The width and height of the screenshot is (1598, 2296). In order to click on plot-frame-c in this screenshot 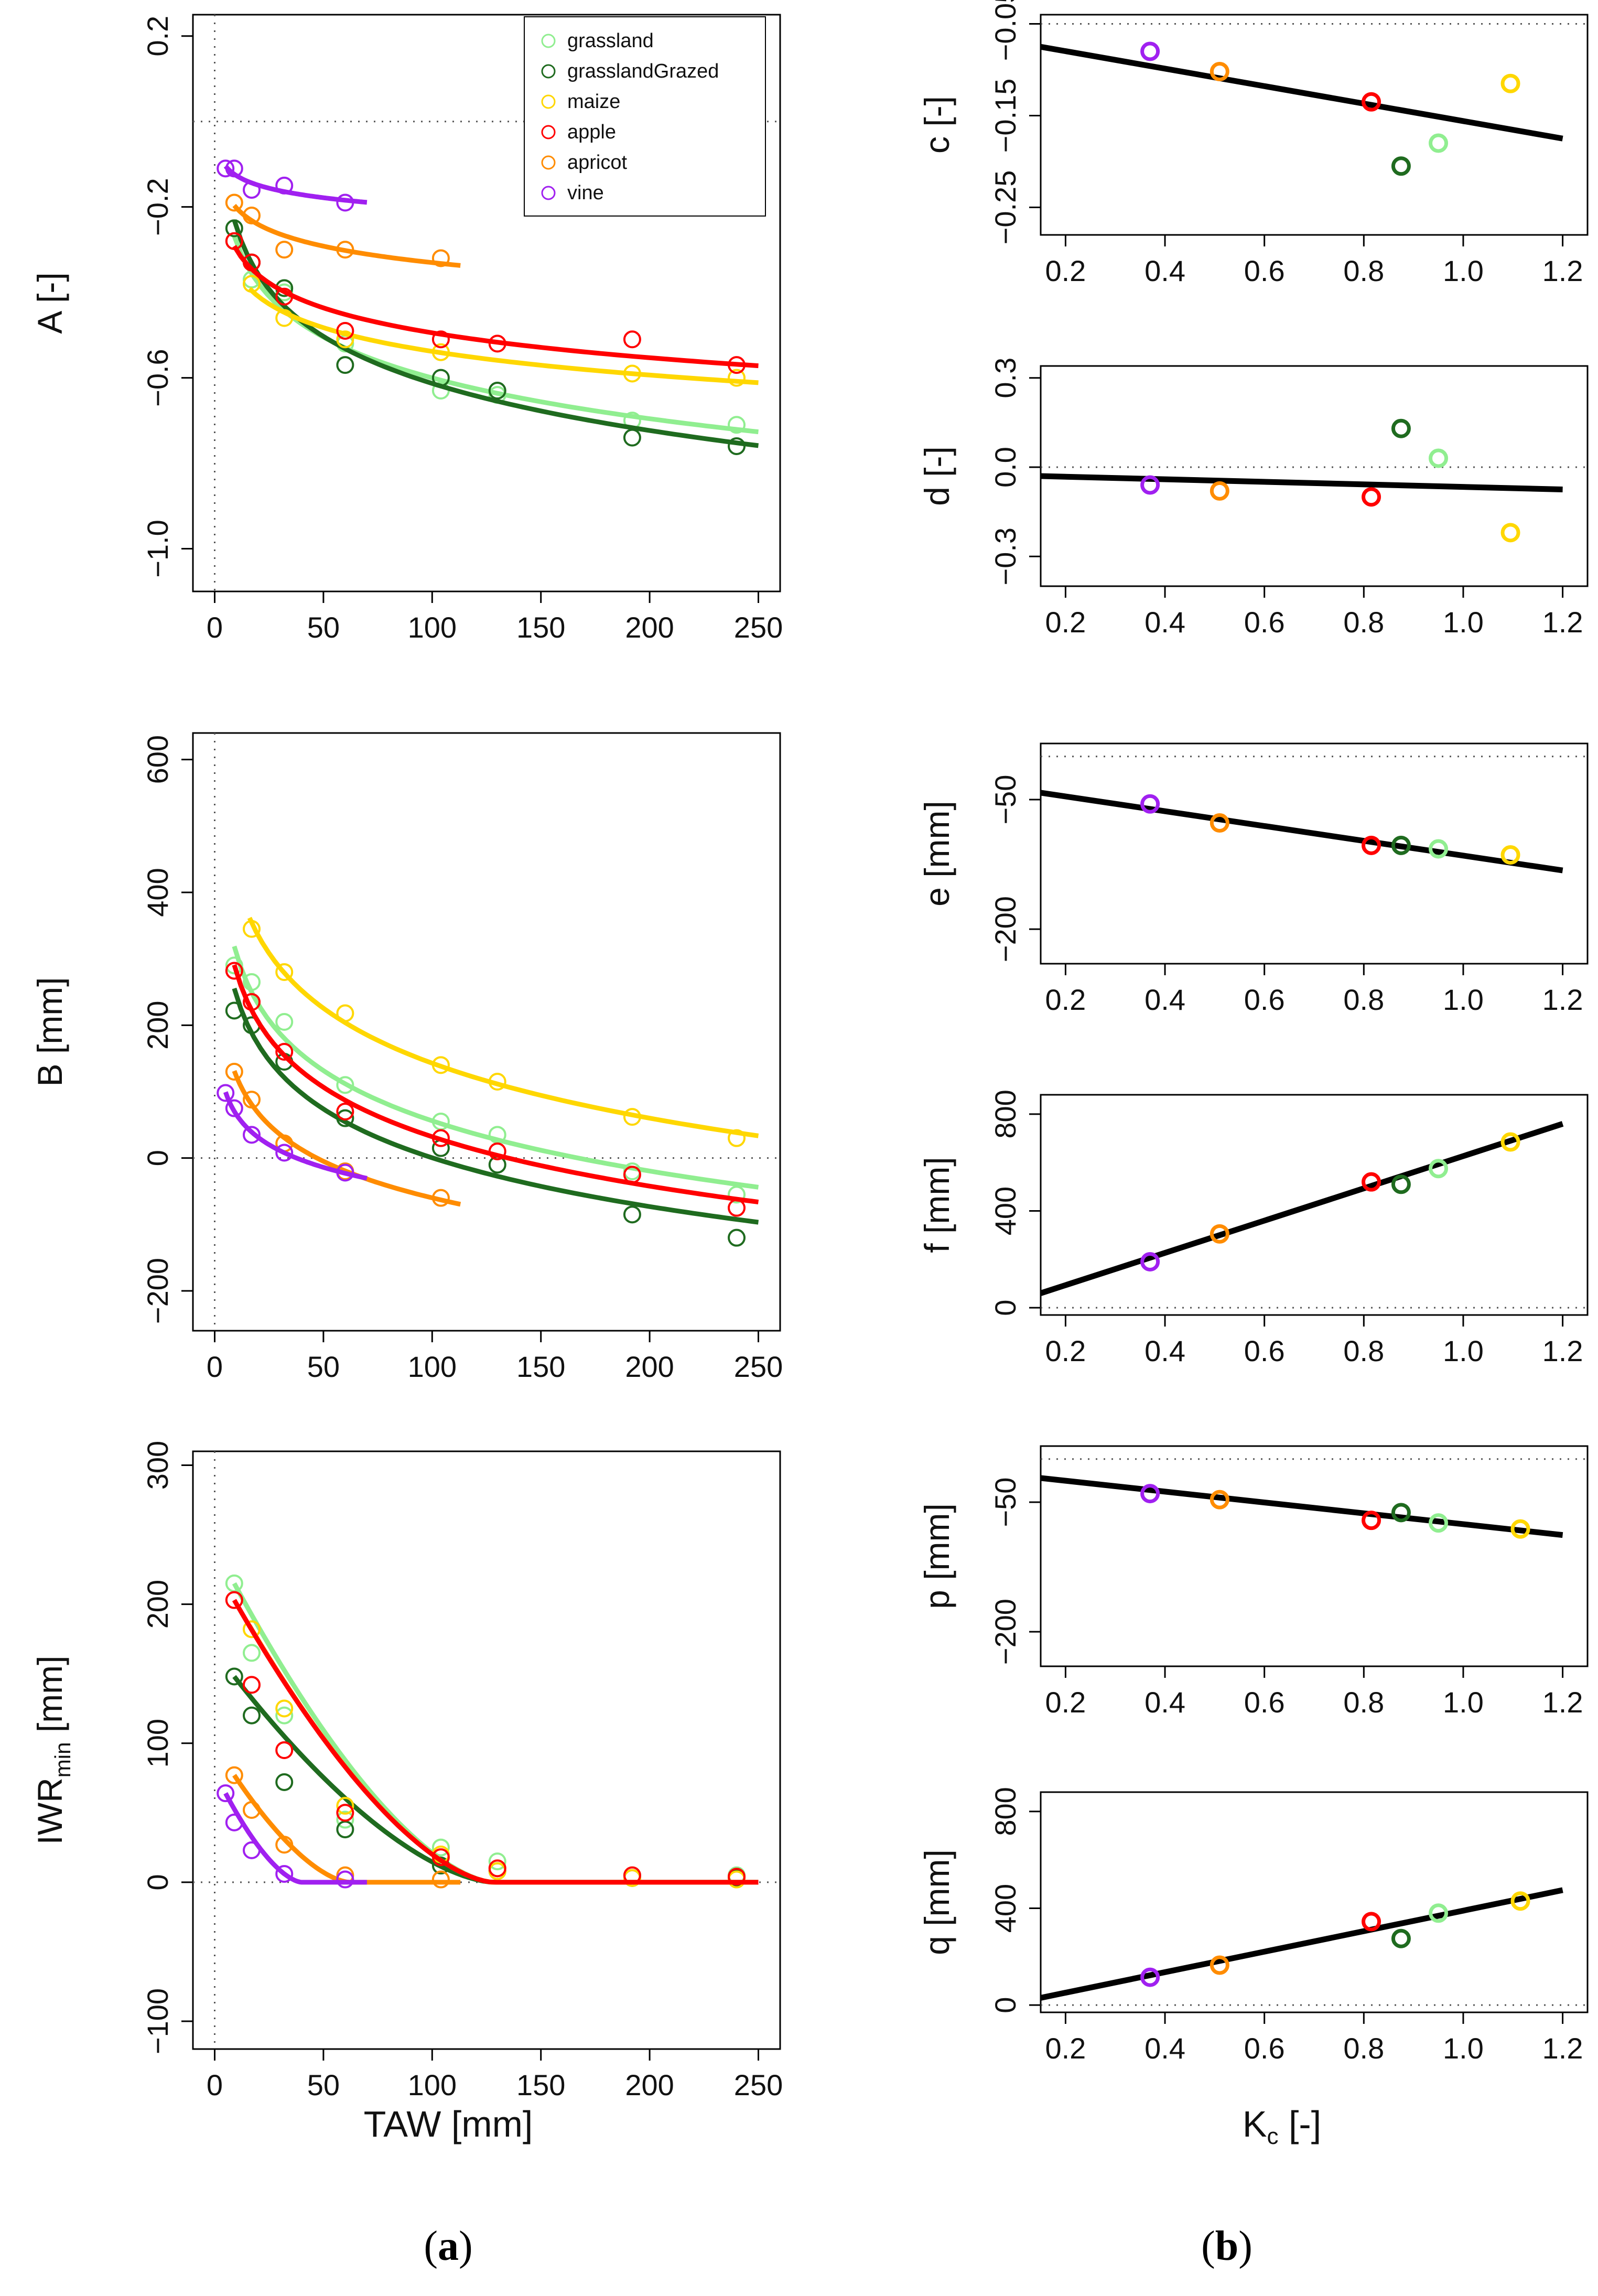, I will do `click(1314, 125)`.